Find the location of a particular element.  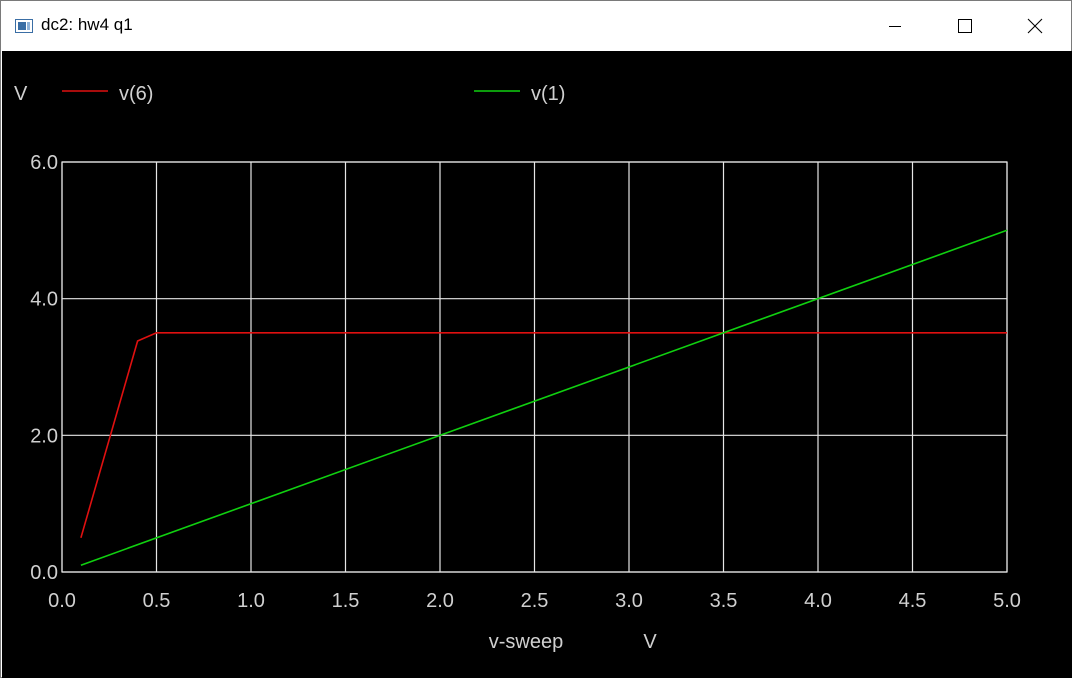

y-axis-label: V is located at coordinates (21, 94).